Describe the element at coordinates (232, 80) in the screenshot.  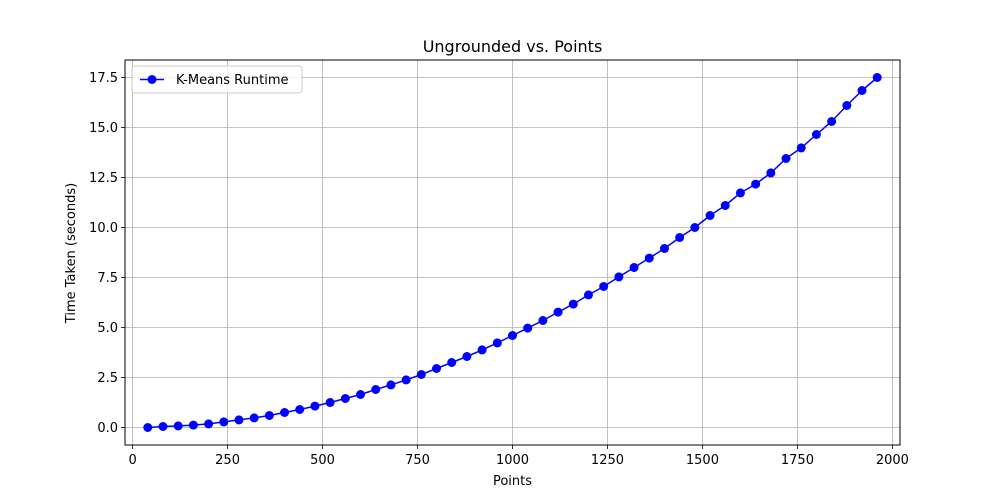
I see `legend-label: K-Means Runtime` at that location.